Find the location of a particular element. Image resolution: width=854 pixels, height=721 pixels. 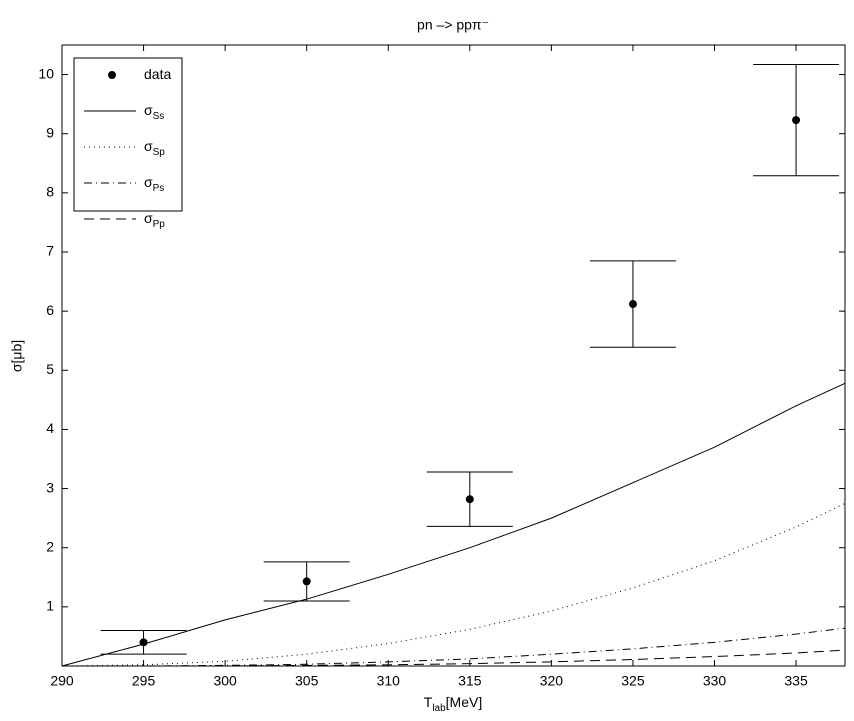

x-tick-label: 290 is located at coordinates (62, 681).